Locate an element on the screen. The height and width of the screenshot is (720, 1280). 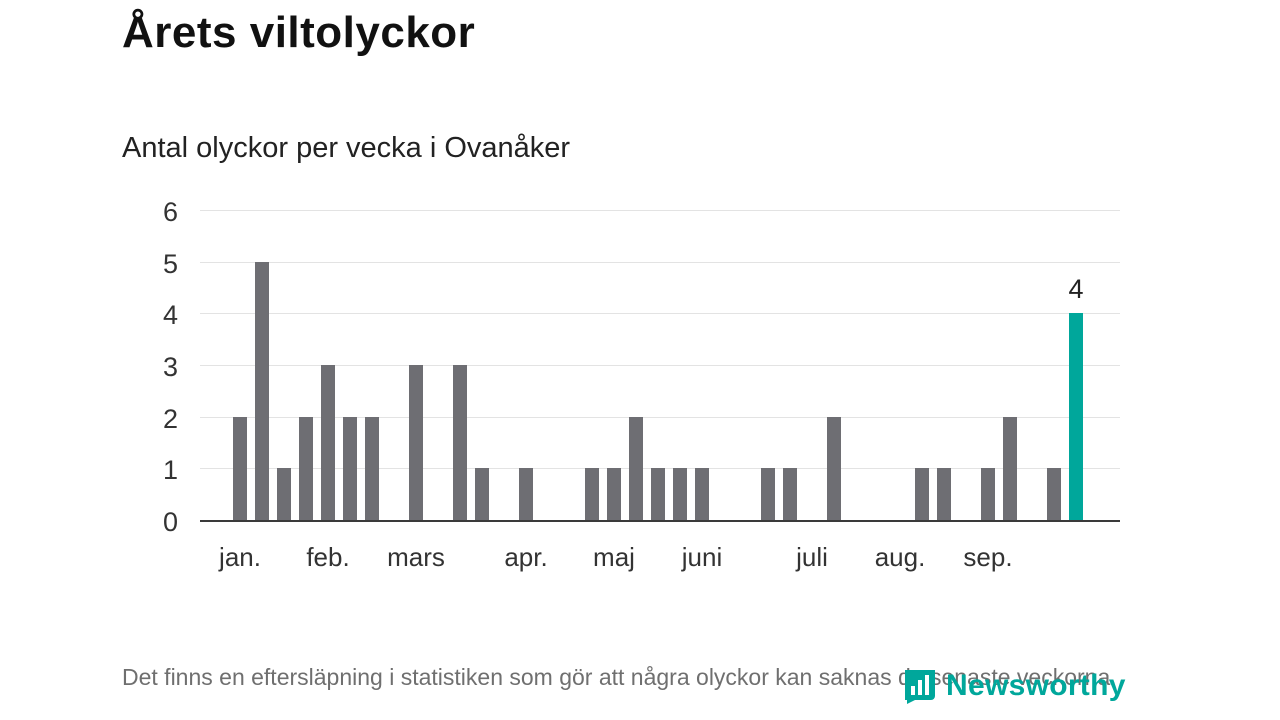
page-title: Årets viltolyckor is located at coordinates (299, 32).